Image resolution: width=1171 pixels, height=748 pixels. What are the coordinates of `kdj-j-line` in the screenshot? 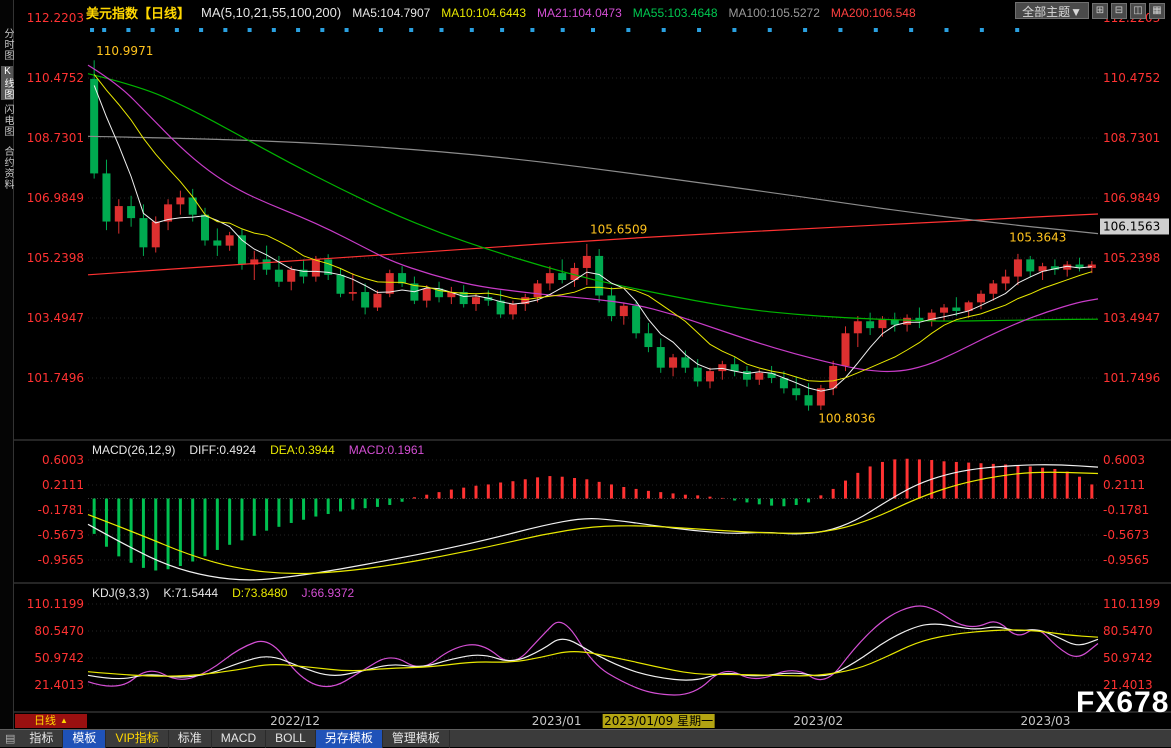 It's located at (593, 650).